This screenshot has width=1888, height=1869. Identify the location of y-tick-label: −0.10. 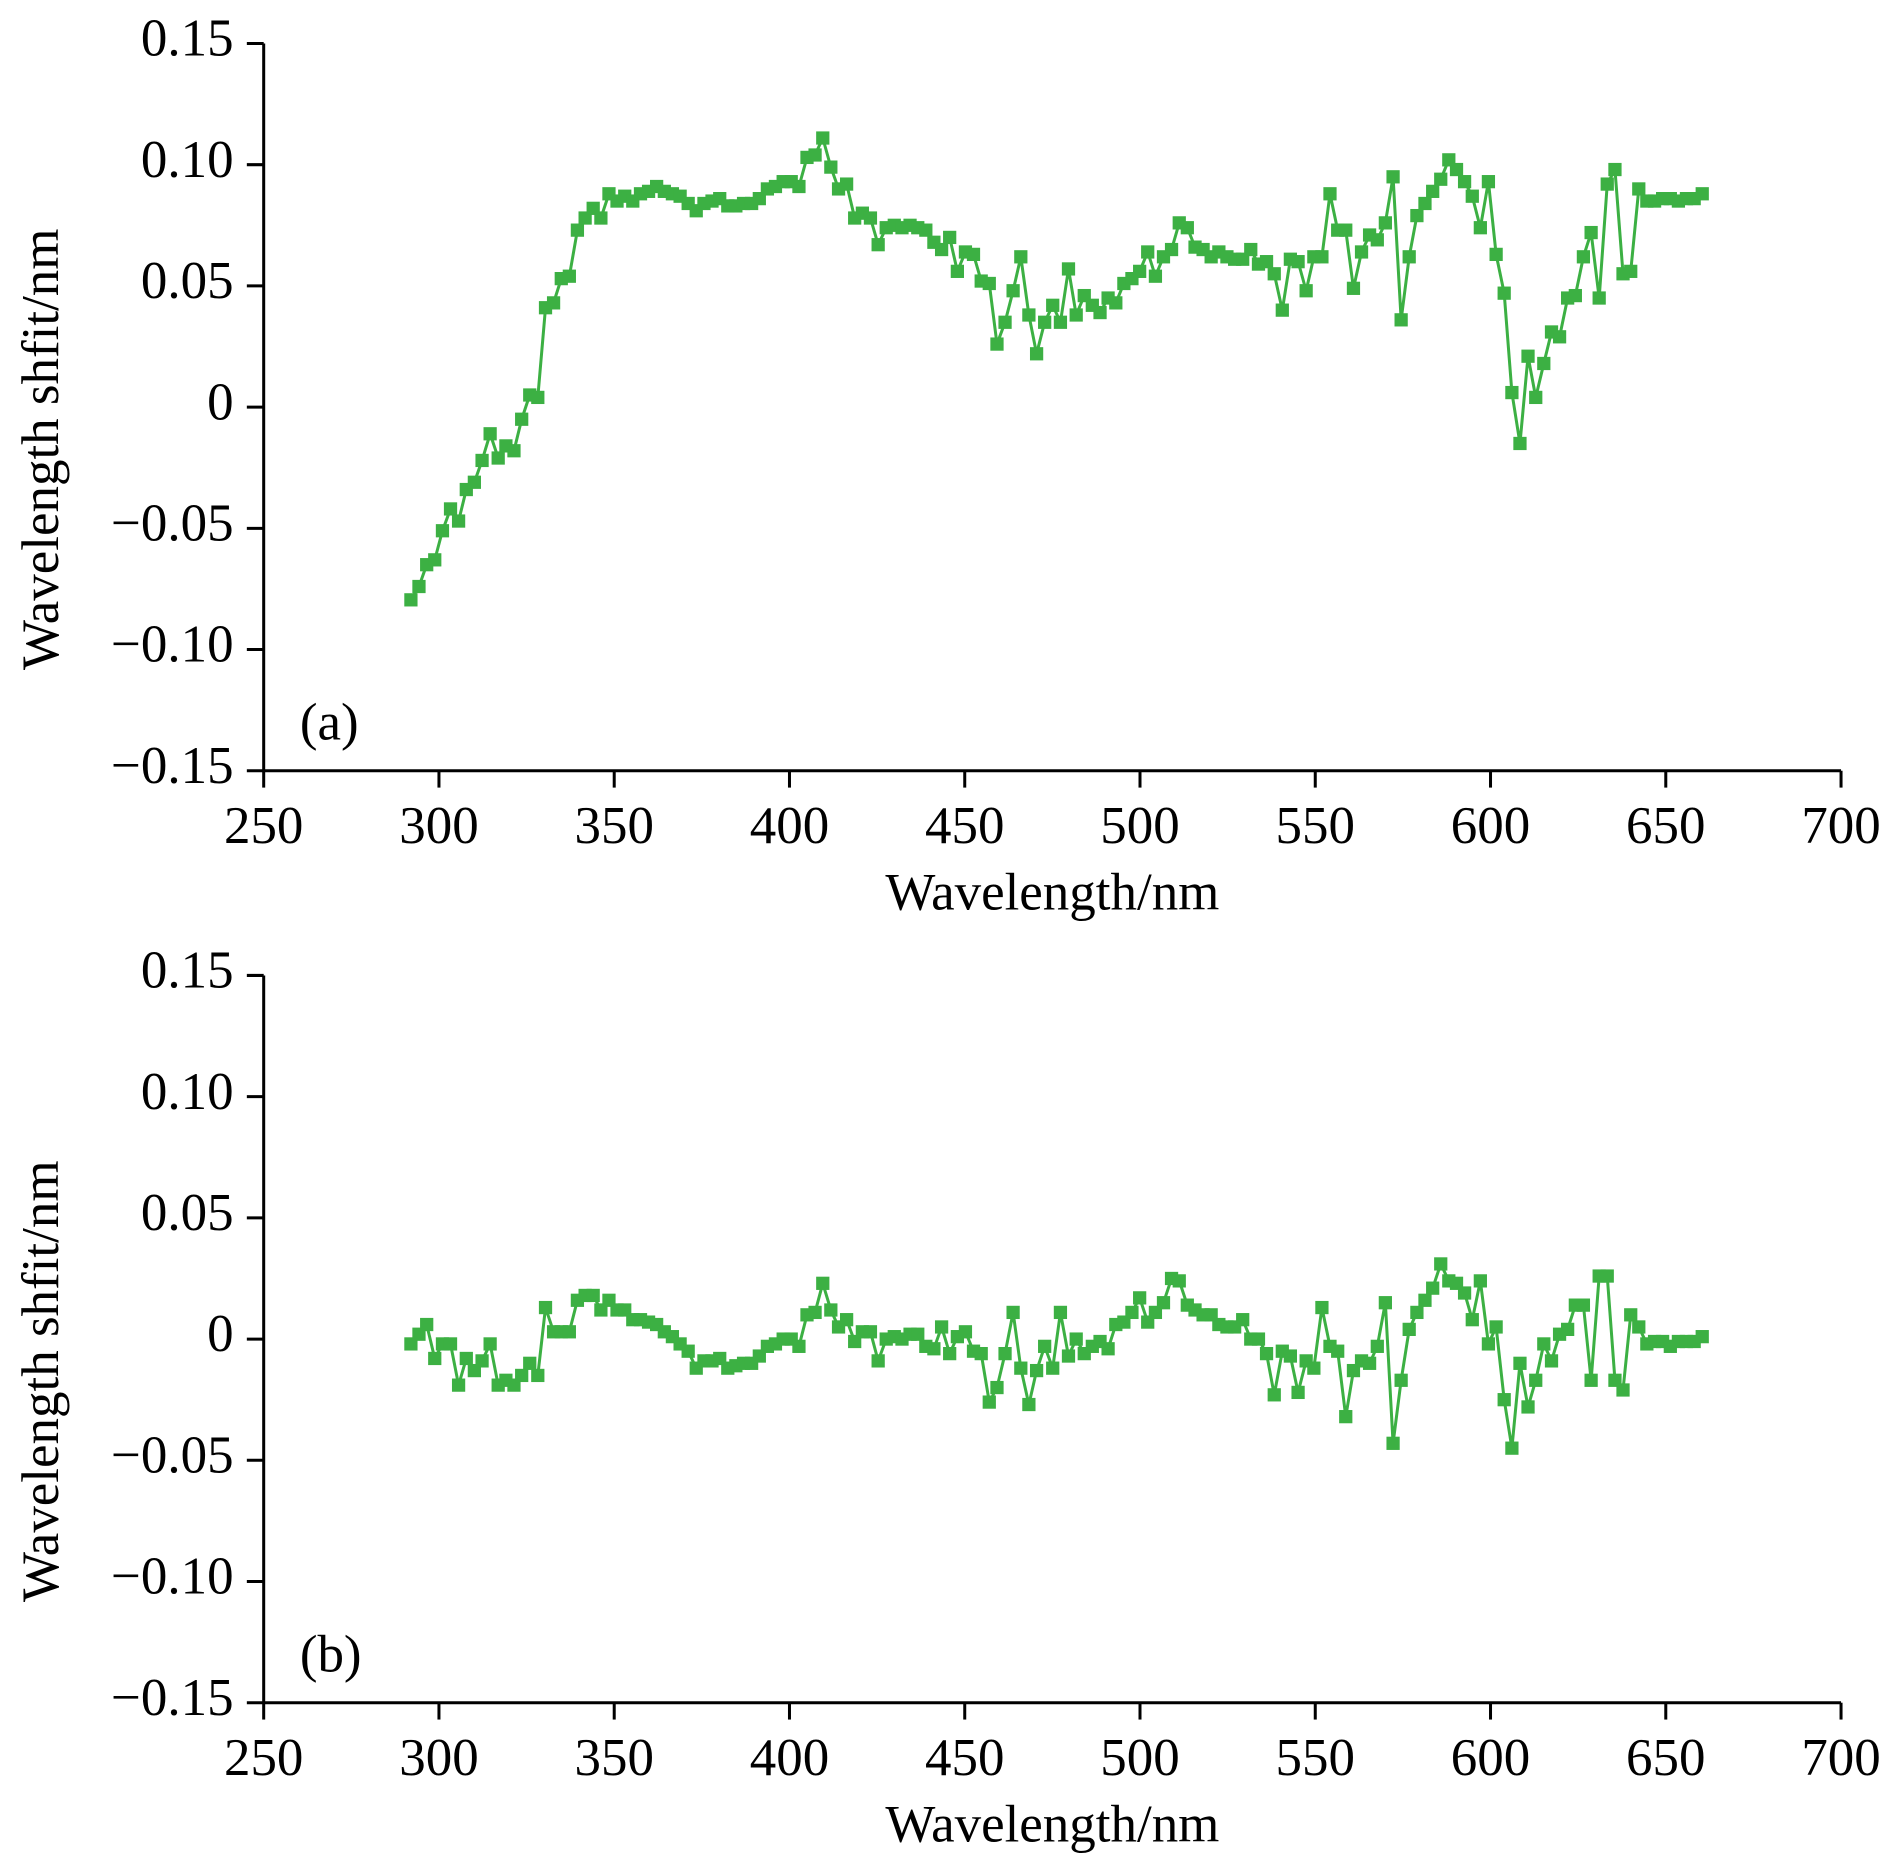
(172, 1577).